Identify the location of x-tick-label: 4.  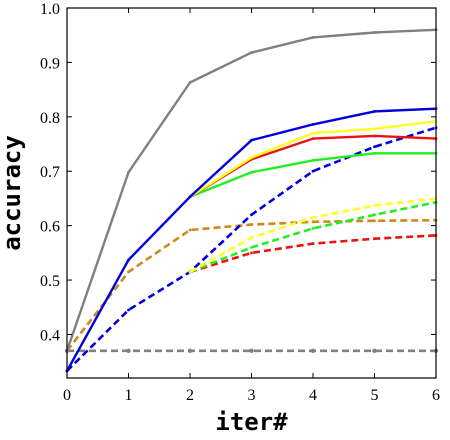
(313, 395).